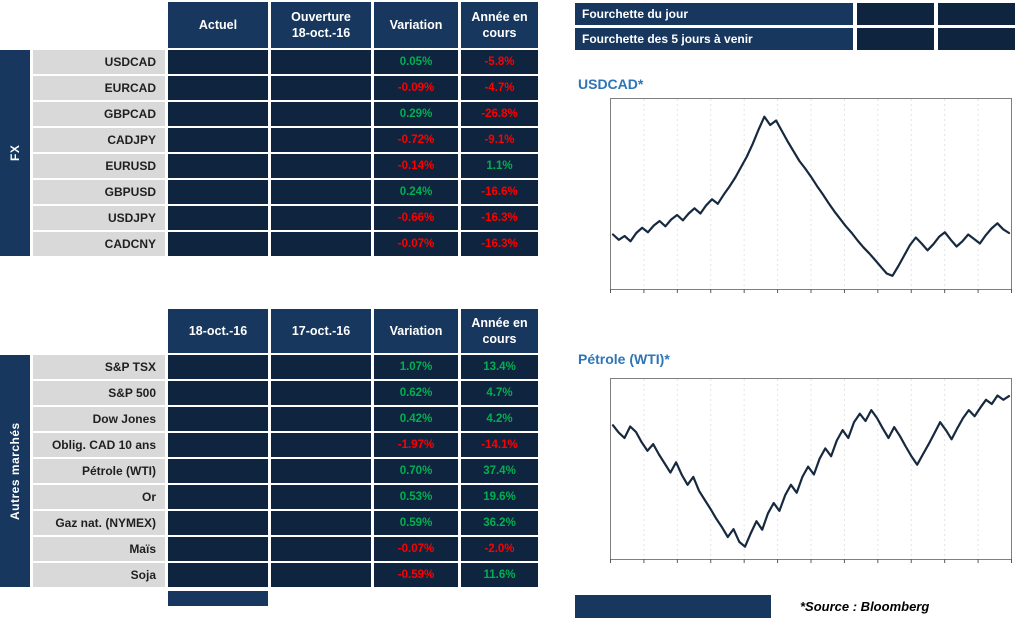  I want to click on row-label: EURCAD, so click(99, 88).